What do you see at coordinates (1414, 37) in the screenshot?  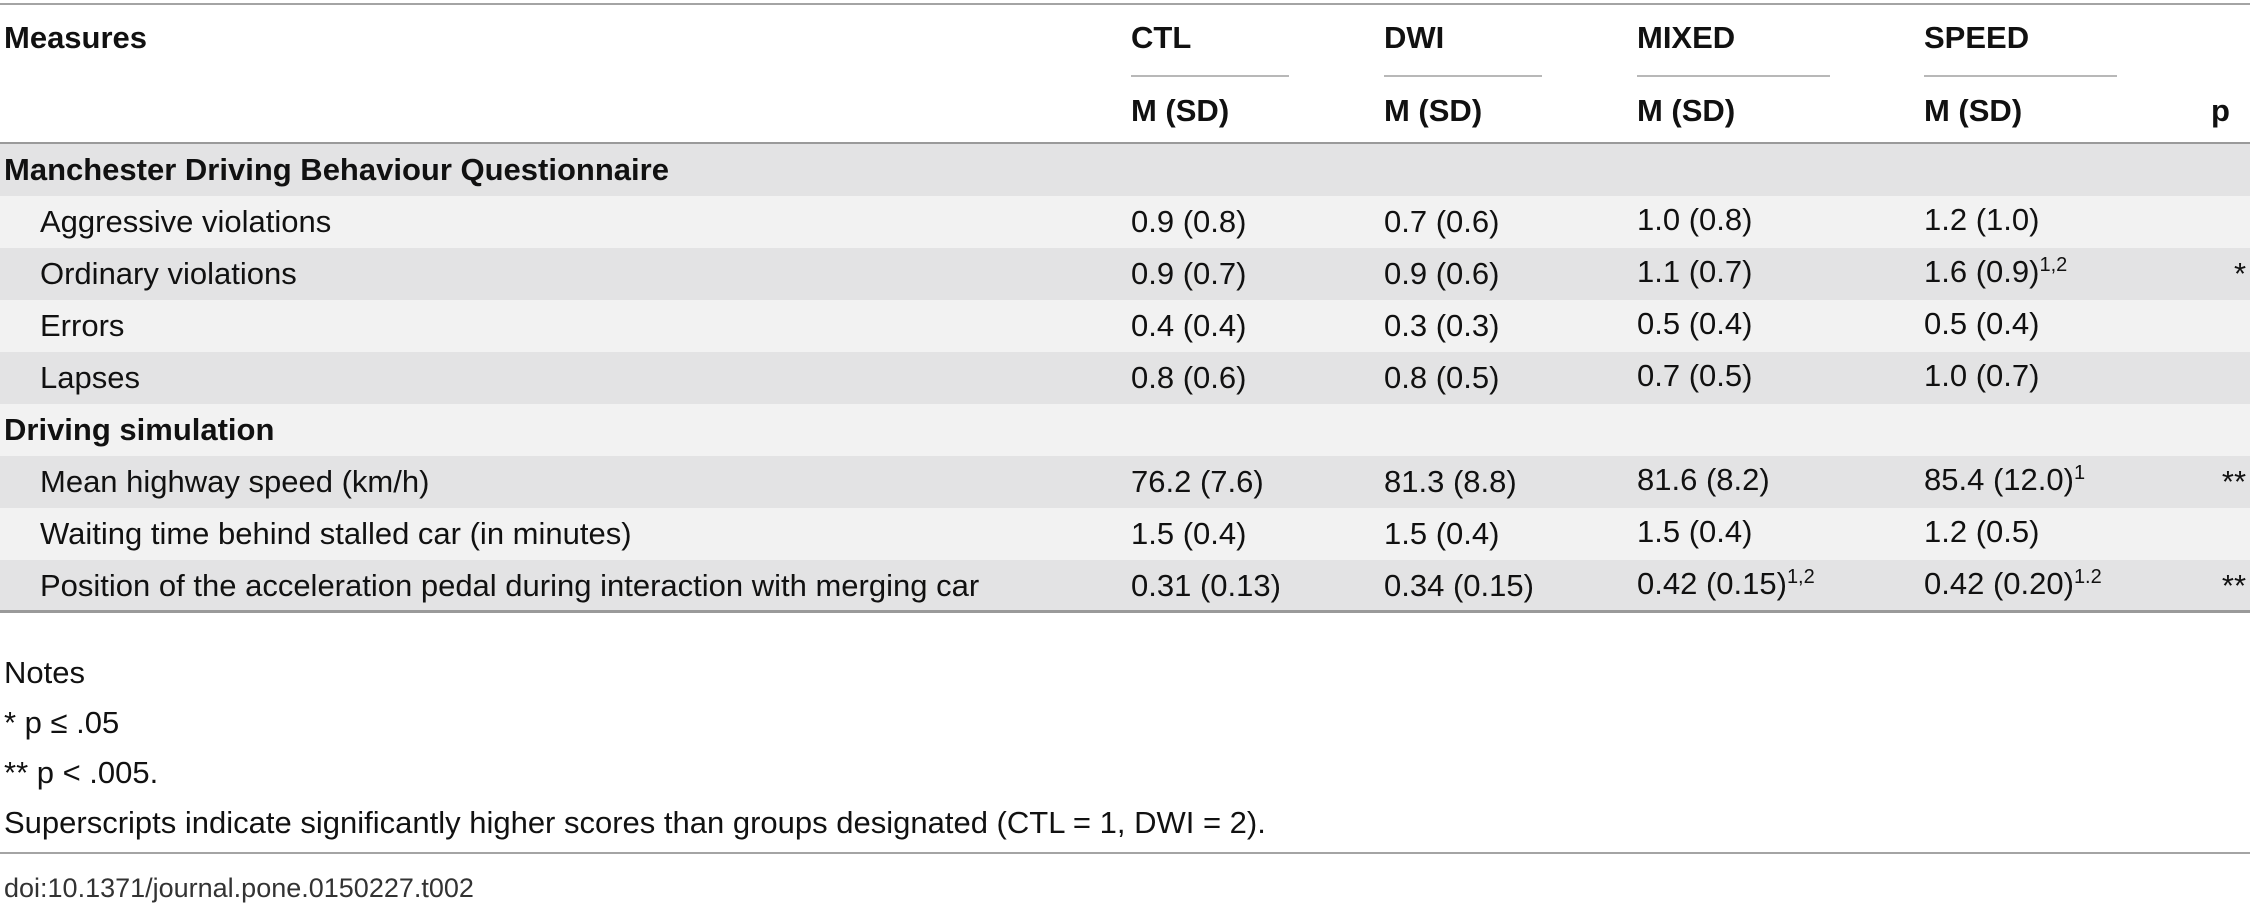 I see `group-header-dwi: DWI` at bounding box center [1414, 37].